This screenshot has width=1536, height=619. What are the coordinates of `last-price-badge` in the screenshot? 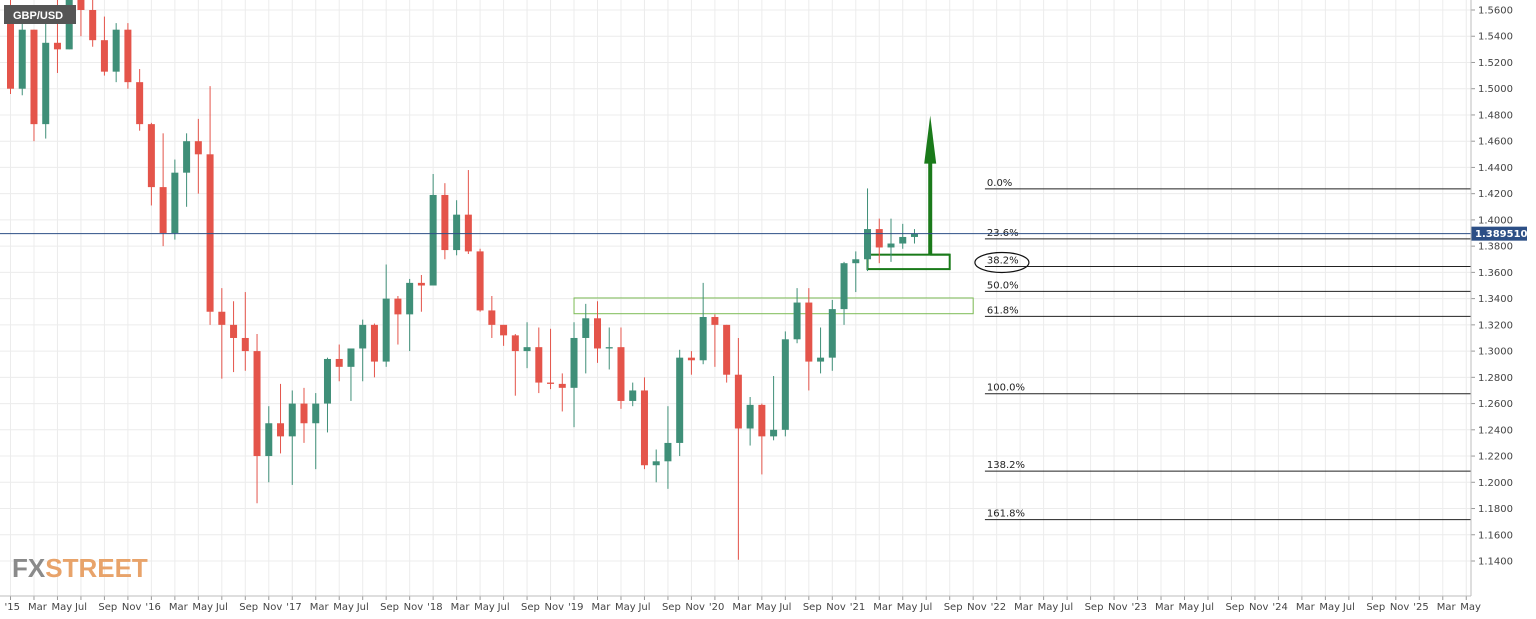 It's located at (1499, 233).